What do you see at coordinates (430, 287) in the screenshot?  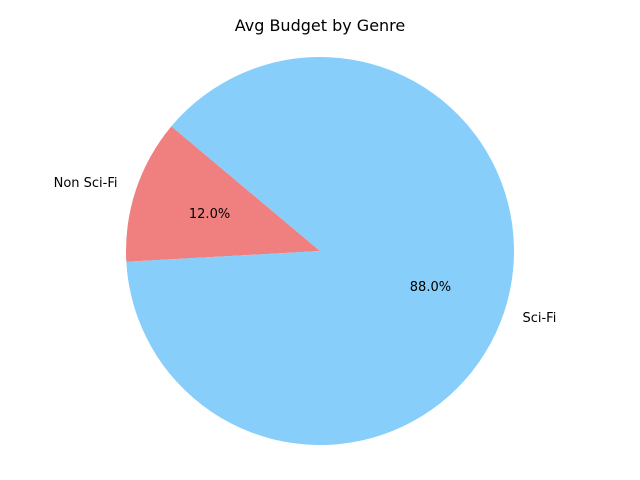 I see `slice-percent-label: 88.0%` at bounding box center [430, 287].